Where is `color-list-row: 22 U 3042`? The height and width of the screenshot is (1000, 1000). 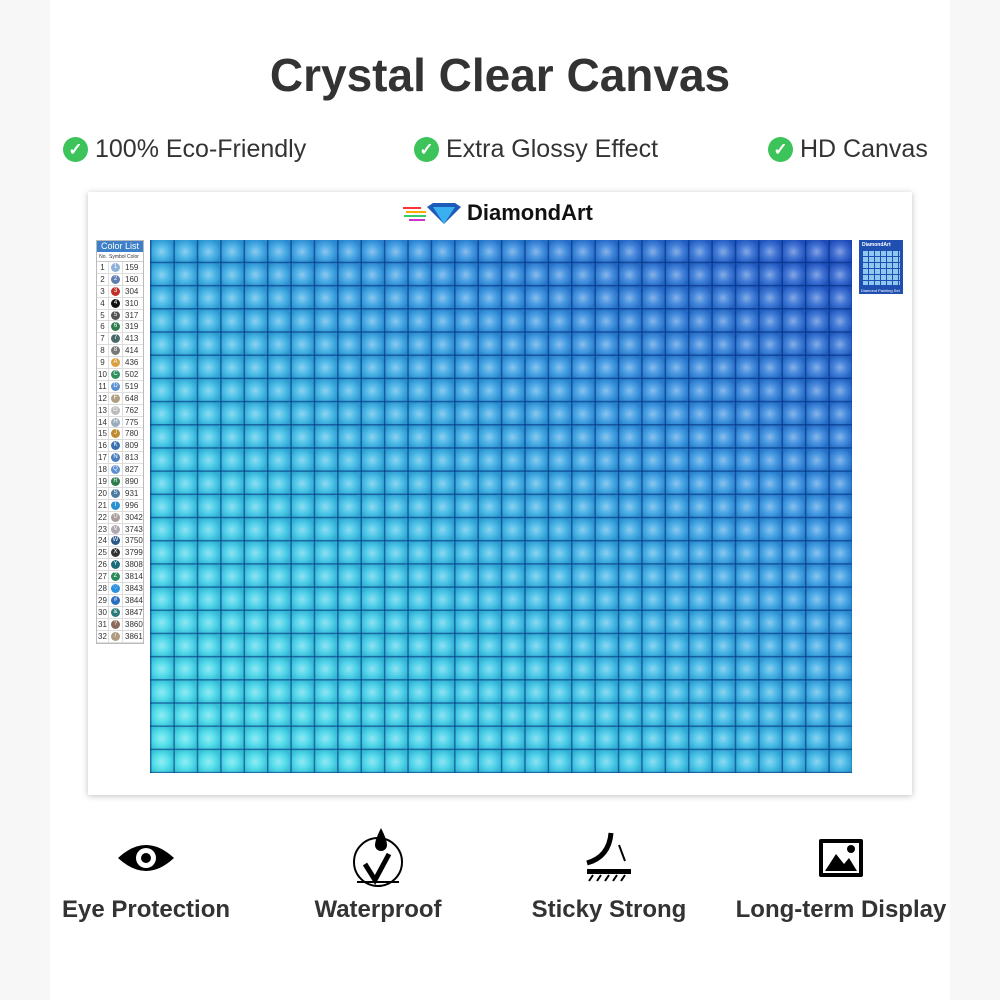
color-list-row: 22 U 3042 is located at coordinates (120, 517).